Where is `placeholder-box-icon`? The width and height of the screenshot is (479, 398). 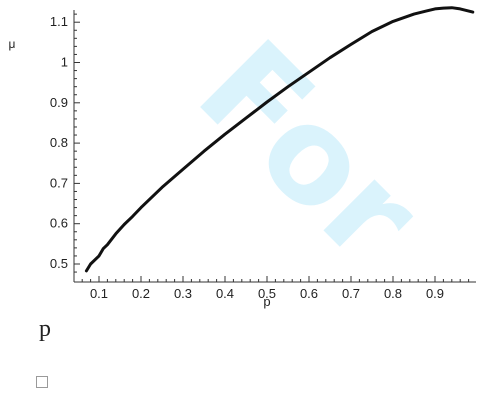
placeholder-box-icon is located at coordinates (42, 382).